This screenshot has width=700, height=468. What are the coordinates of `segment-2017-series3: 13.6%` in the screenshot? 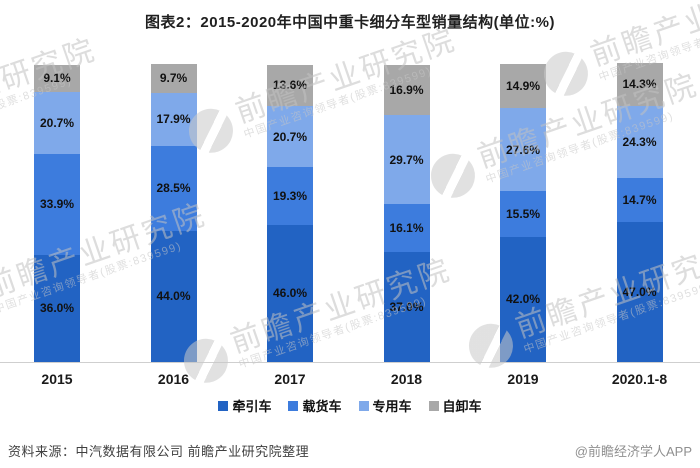 It's located at (290, 85).